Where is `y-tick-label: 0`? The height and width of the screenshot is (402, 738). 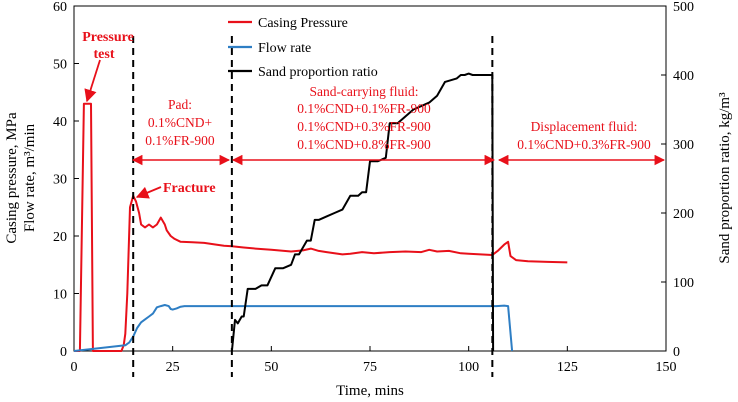
y-tick-label: 0 is located at coordinates (63, 352).